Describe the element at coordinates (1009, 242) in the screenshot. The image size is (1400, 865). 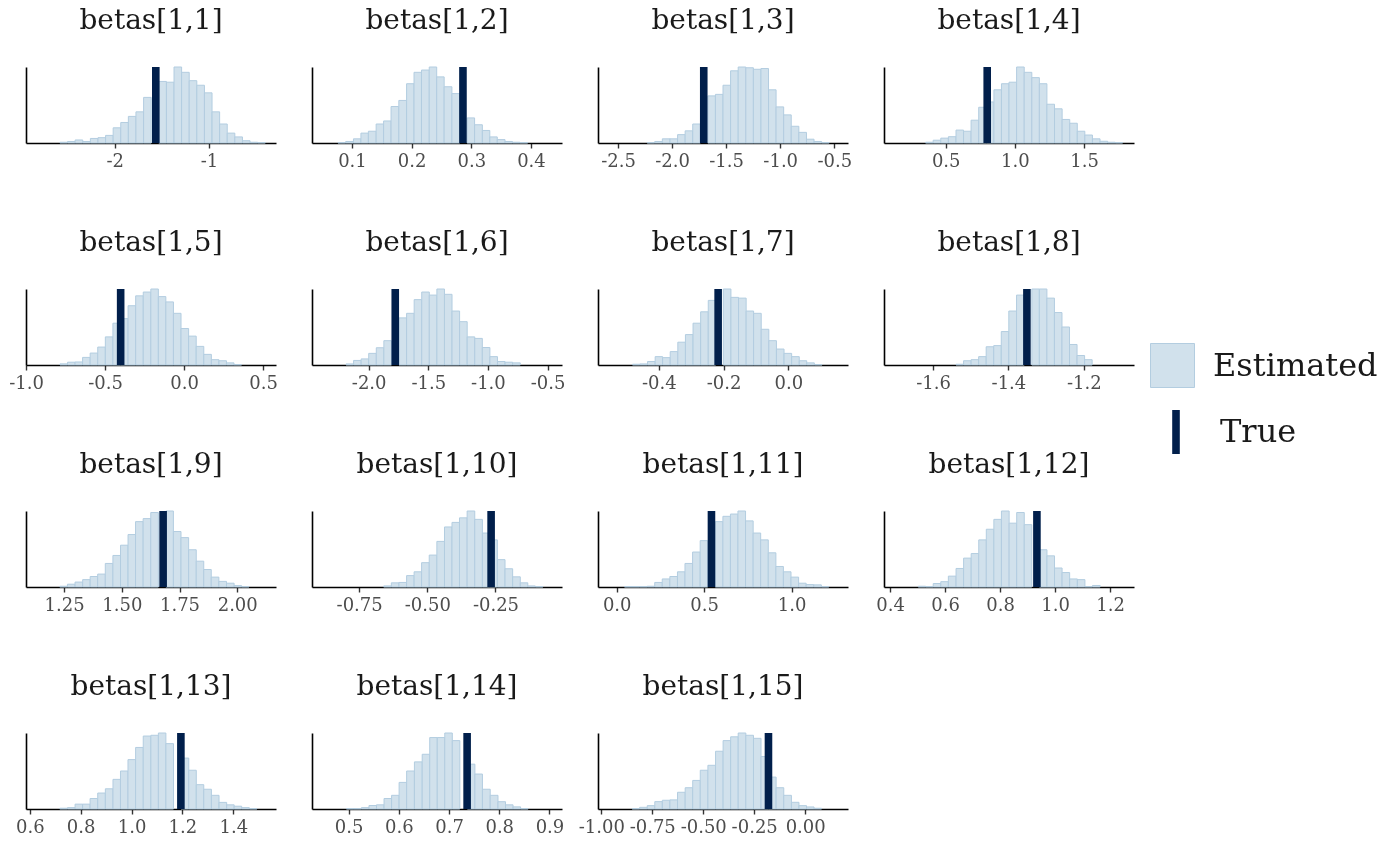
I see `chart-title: betas[1,8]` at that location.